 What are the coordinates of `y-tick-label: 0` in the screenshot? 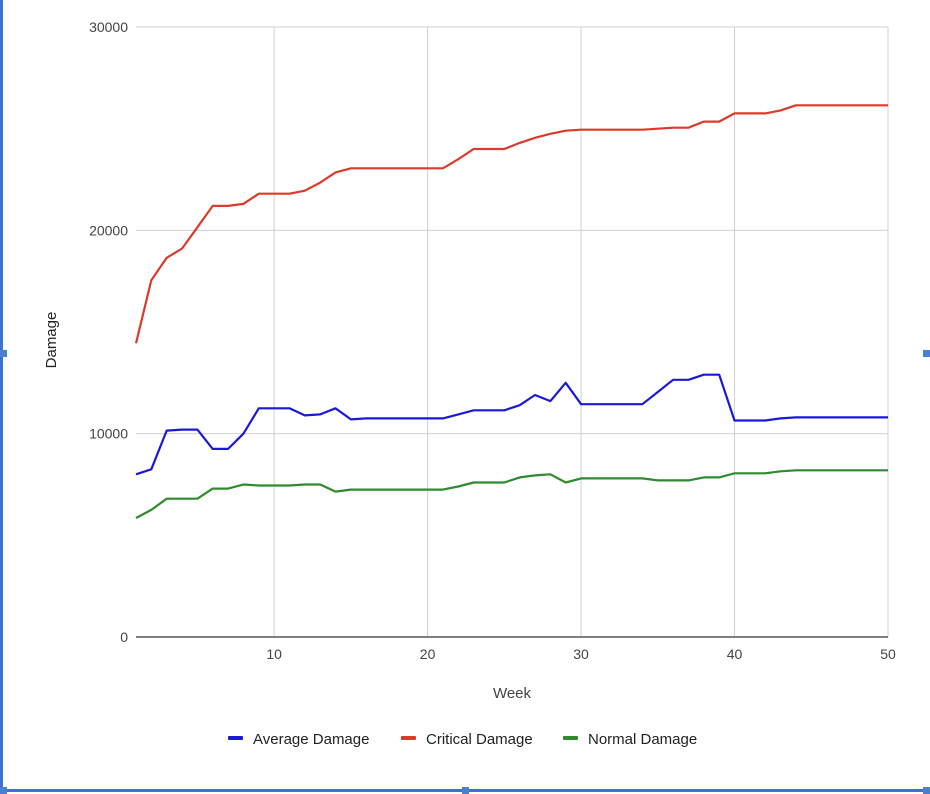 It's located at (124, 637).